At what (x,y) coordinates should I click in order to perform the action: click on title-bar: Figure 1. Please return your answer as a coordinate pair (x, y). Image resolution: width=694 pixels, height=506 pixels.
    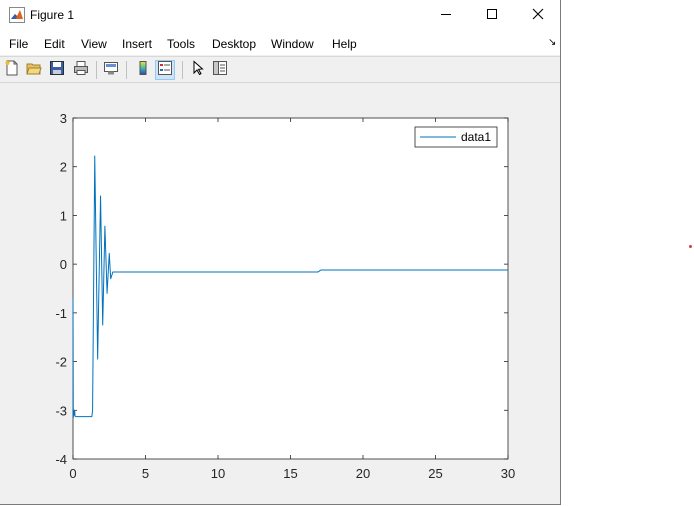
    Looking at the image, I should click on (280, 15).